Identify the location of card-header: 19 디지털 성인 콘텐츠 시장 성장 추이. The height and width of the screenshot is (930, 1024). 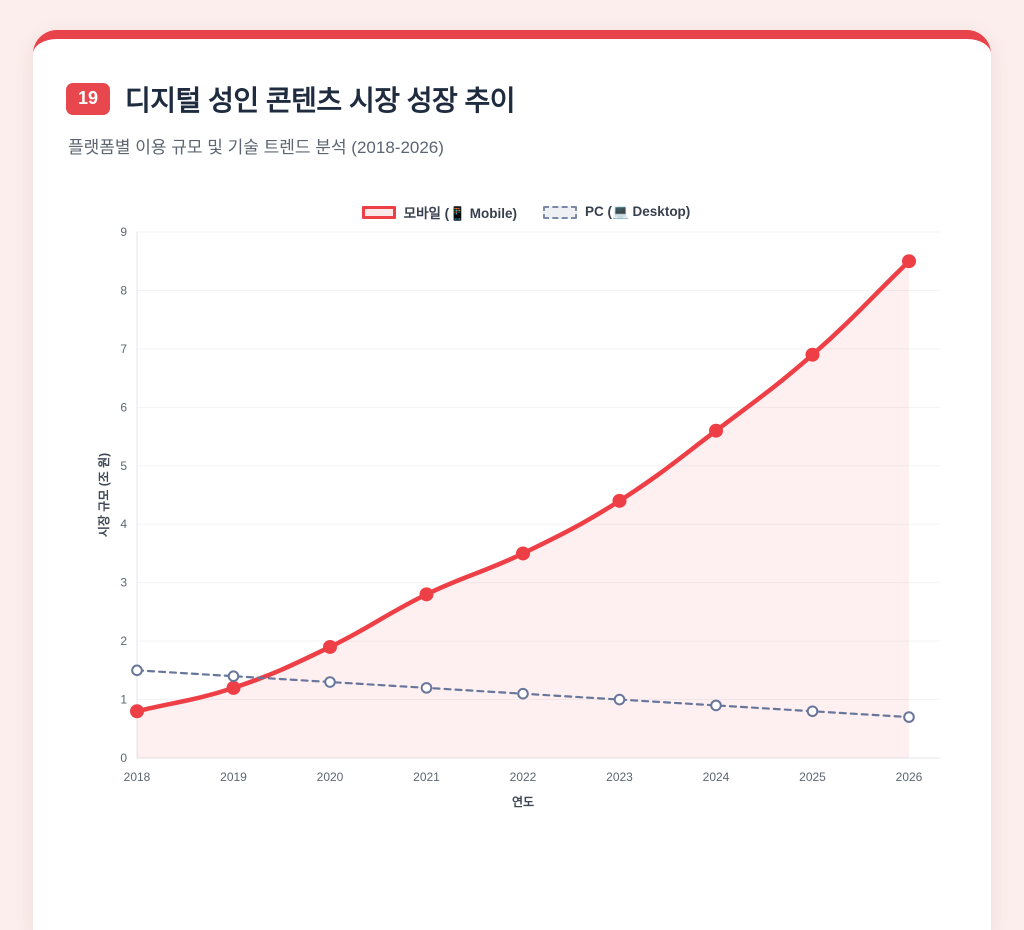
(512, 99).